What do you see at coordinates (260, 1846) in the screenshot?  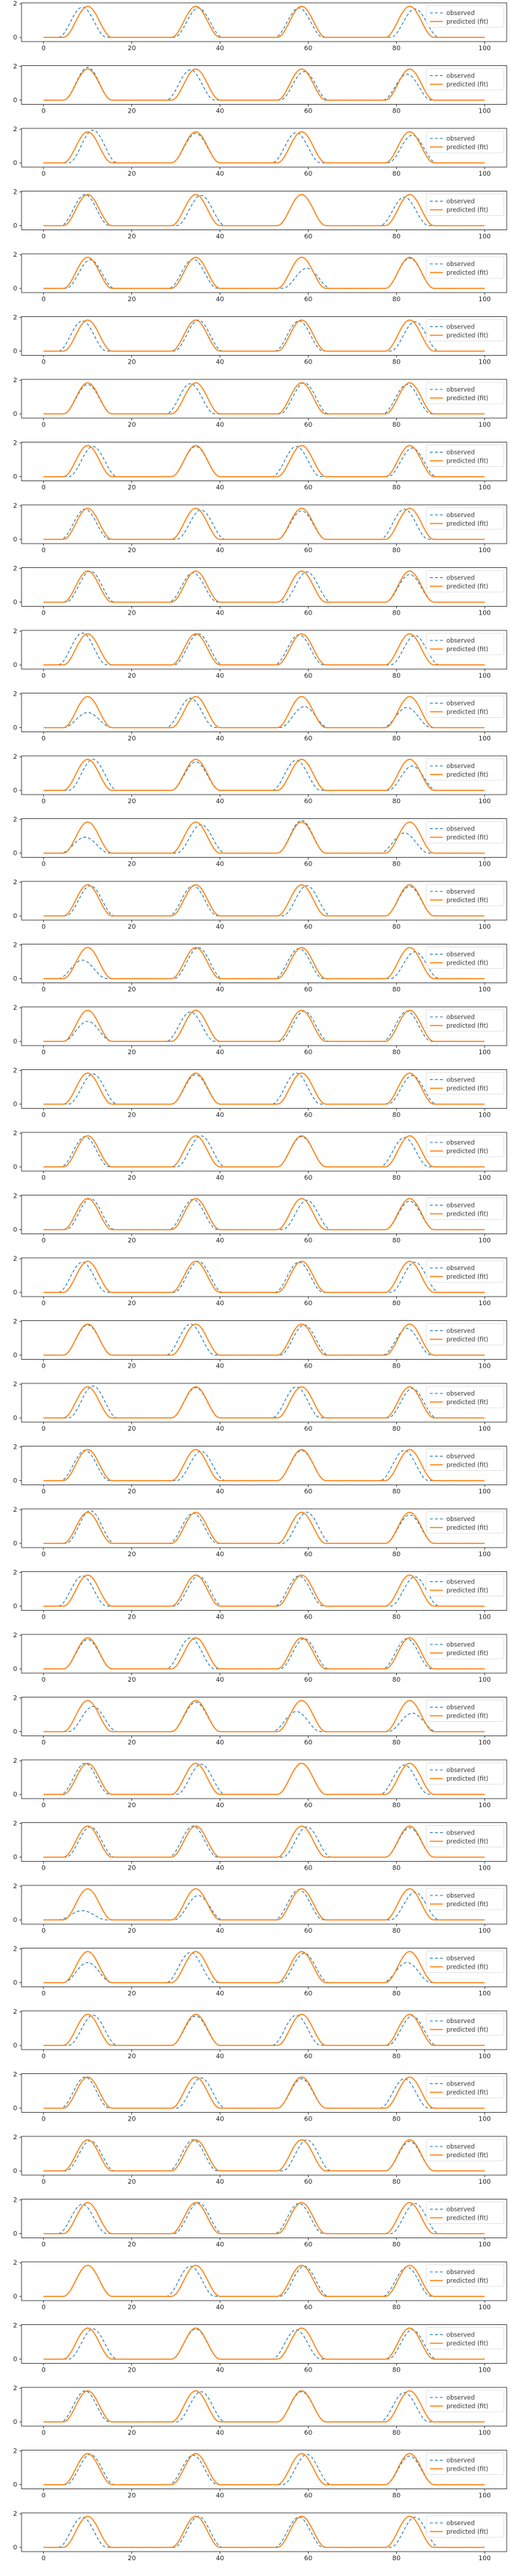 I see `subplot-30: 0 20 40 60 80 100 0 2 observed predicted (fit)` at bounding box center [260, 1846].